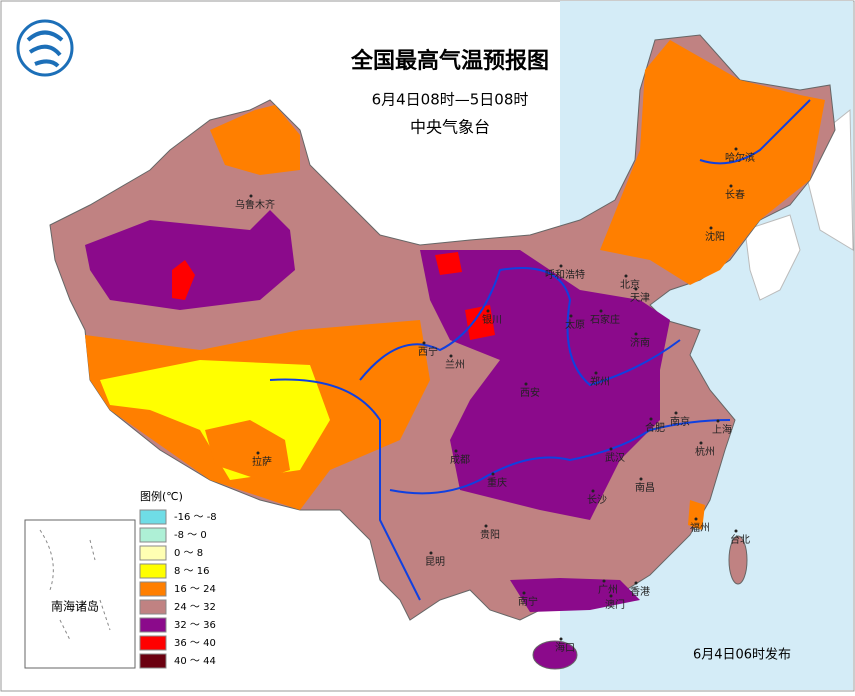 The height and width of the screenshot is (696, 855). I want to click on purple-south, so click(575, 595).